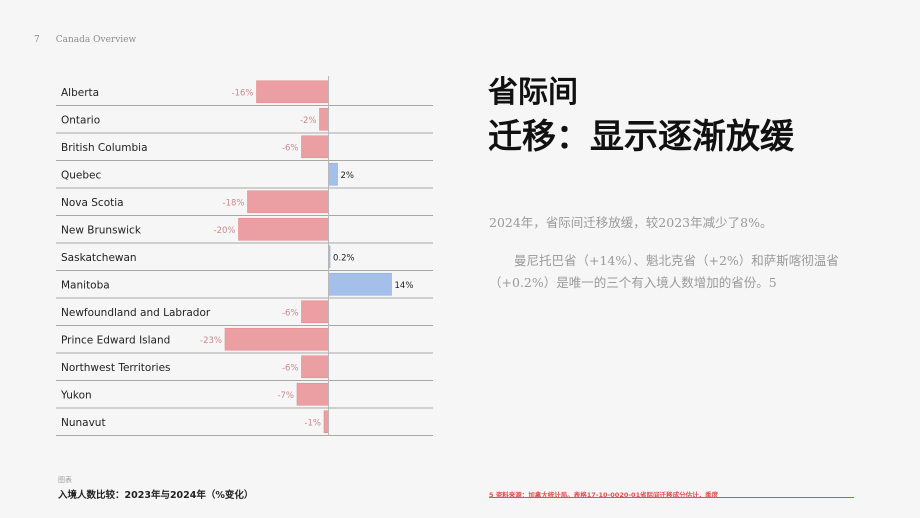  I want to click on value-label: -20%, so click(225, 231).